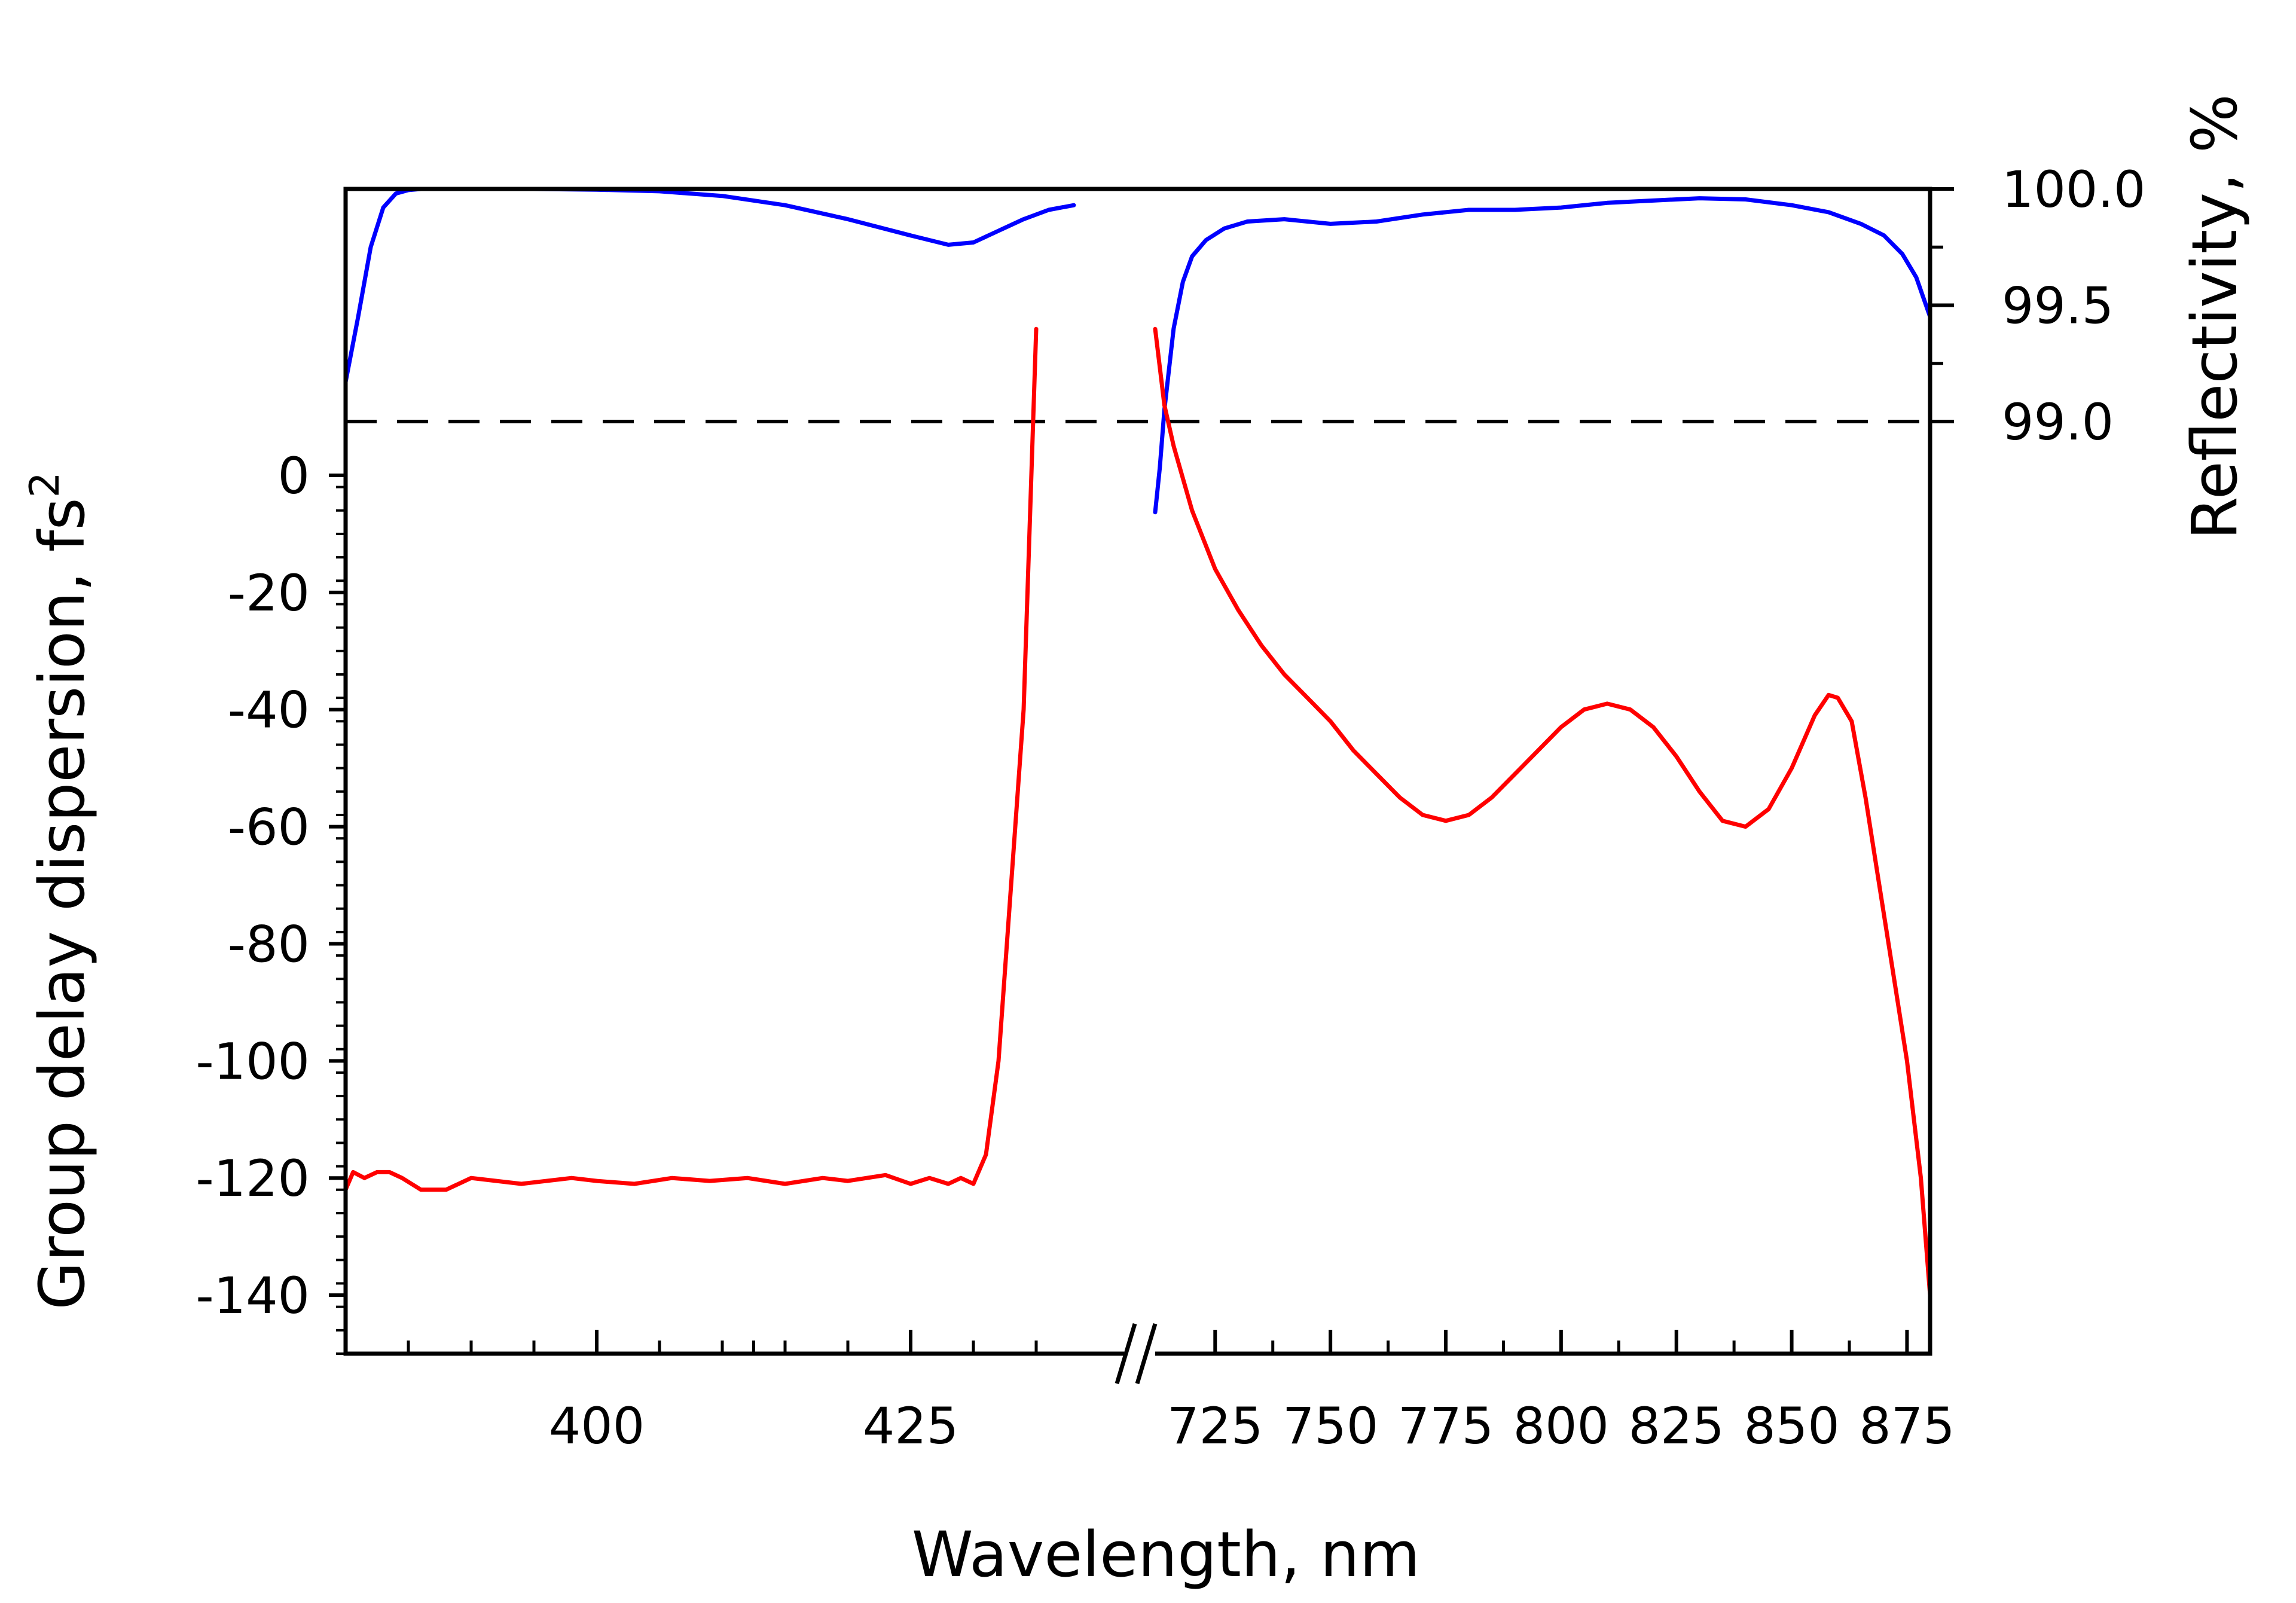  What do you see at coordinates (253, 1061) in the screenshot?
I see `y-left-tick-label--100: -100` at bounding box center [253, 1061].